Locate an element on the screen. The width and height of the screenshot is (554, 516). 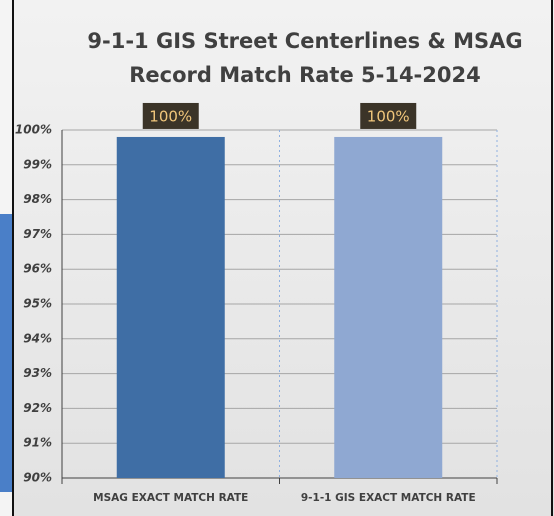
y-tick-label: 98% is located at coordinates (37, 199).